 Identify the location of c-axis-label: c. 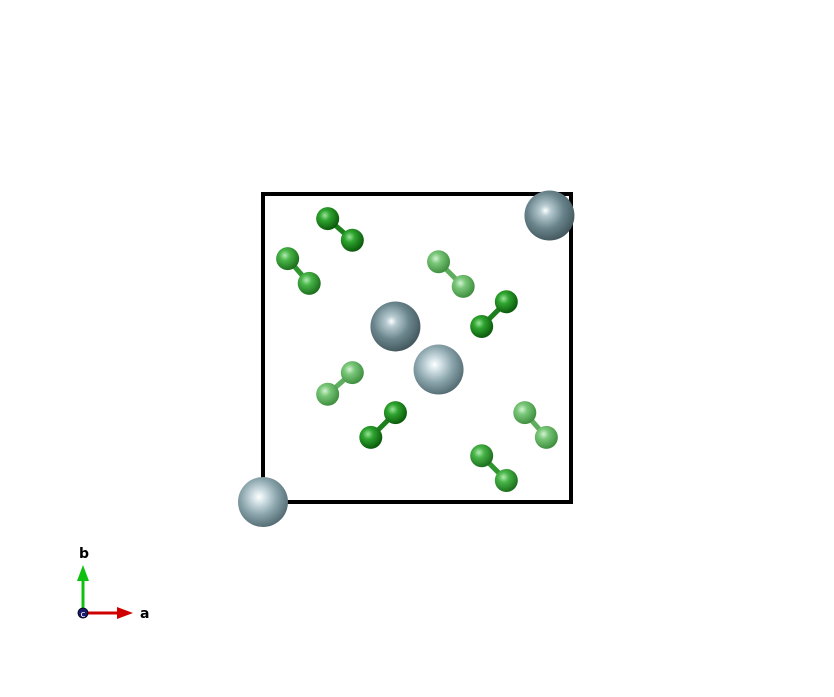
(83, 615).